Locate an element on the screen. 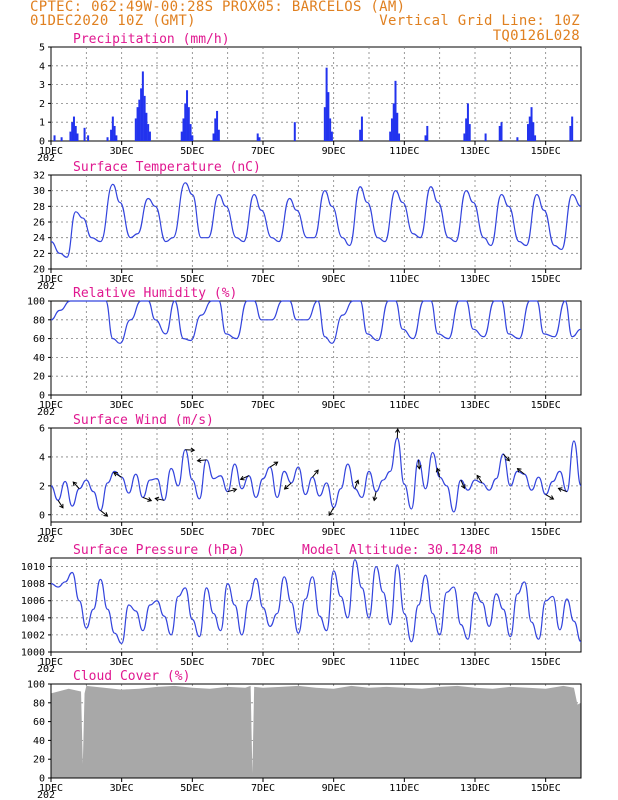 Image resolution: width=618 pixels, height=800 pixels. cloud-xtick-label: 11DEC is located at coordinates (404, 788).